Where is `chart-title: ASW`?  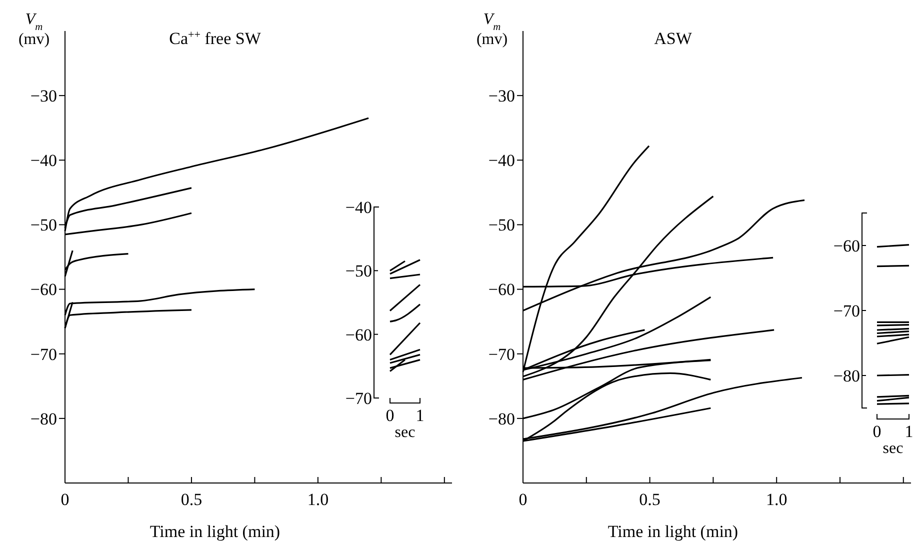
chart-title: ASW is located at coordinates (673, 38).